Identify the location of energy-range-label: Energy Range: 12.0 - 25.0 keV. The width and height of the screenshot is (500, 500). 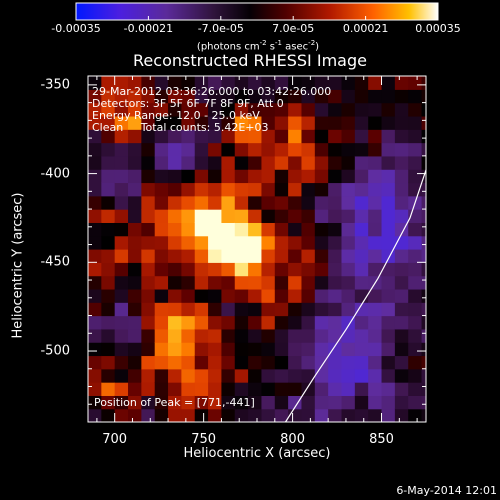
(176, 115).